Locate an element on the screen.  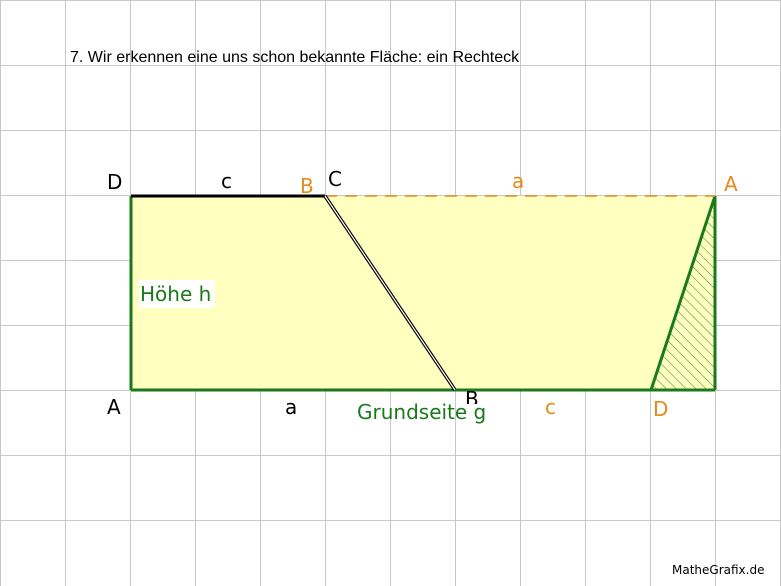
label-hoehe: Höhe h is located at coordinates (175, 294).